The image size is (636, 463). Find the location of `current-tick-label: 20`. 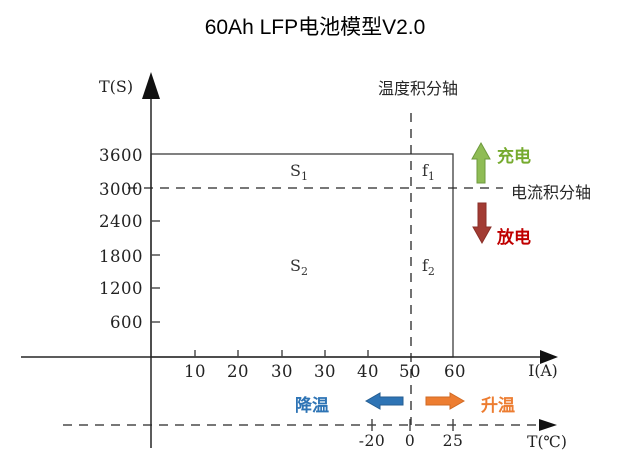

current-tick-label: 20 is located at coordinates (238, 371).